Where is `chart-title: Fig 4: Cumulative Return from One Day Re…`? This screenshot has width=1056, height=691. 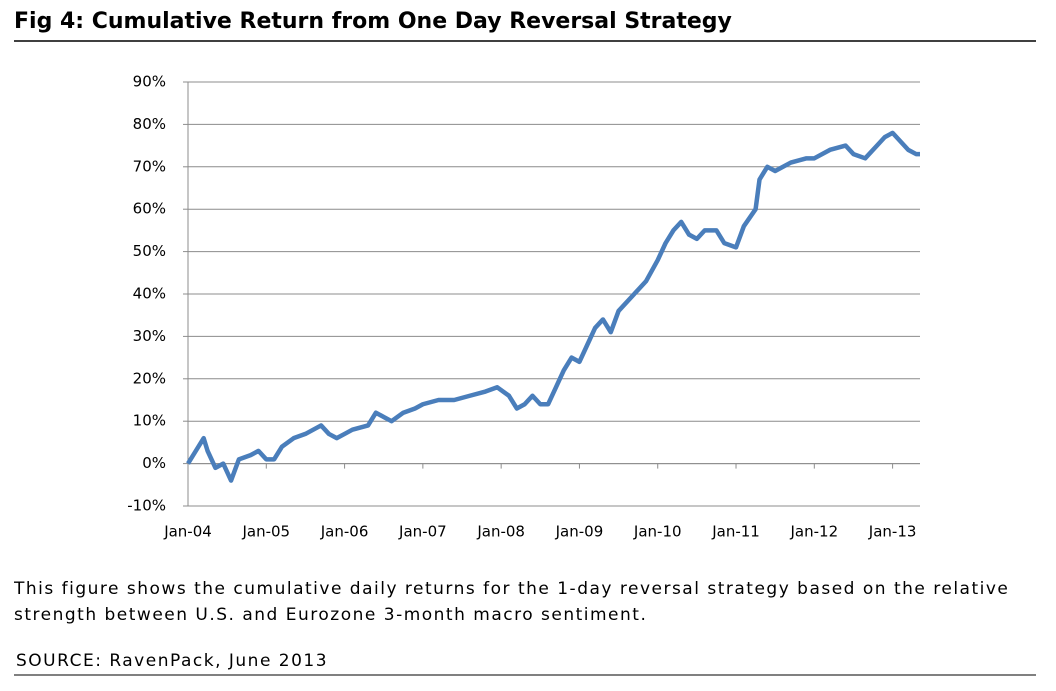 chart-title: Fig 4: Cumulative Return from One Day Re… is located at coordinates (373, 21).